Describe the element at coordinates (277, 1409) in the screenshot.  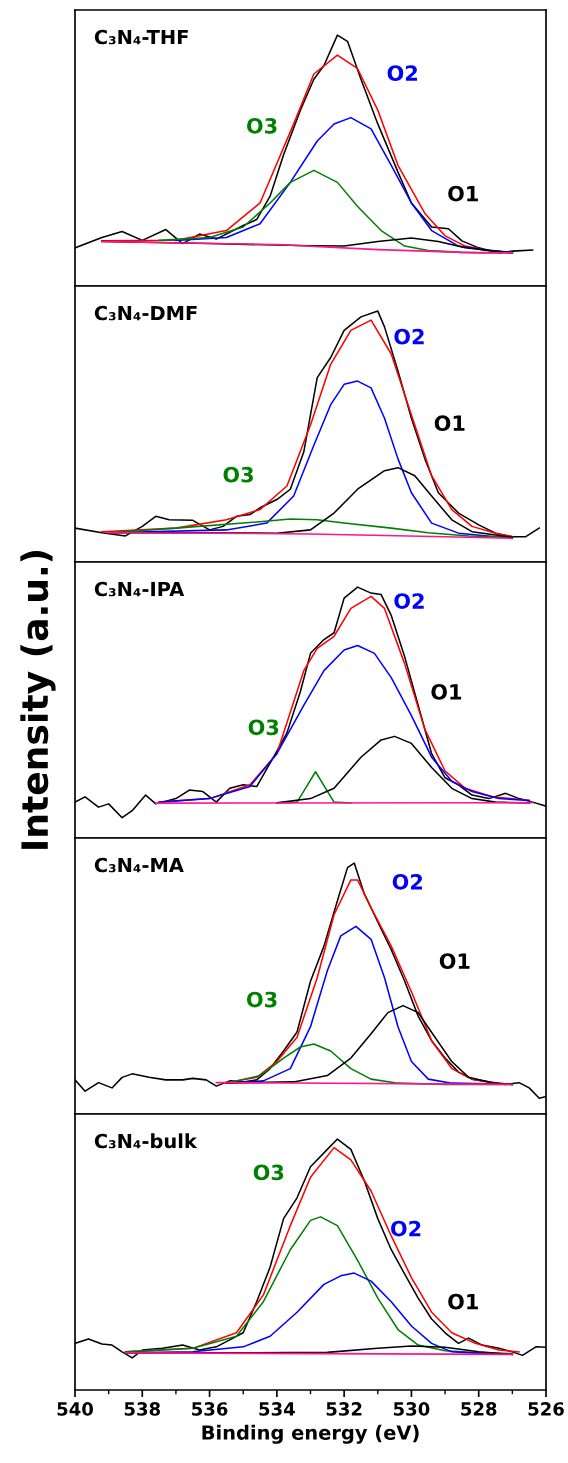
I see `x-tick-label: 534` at that location.